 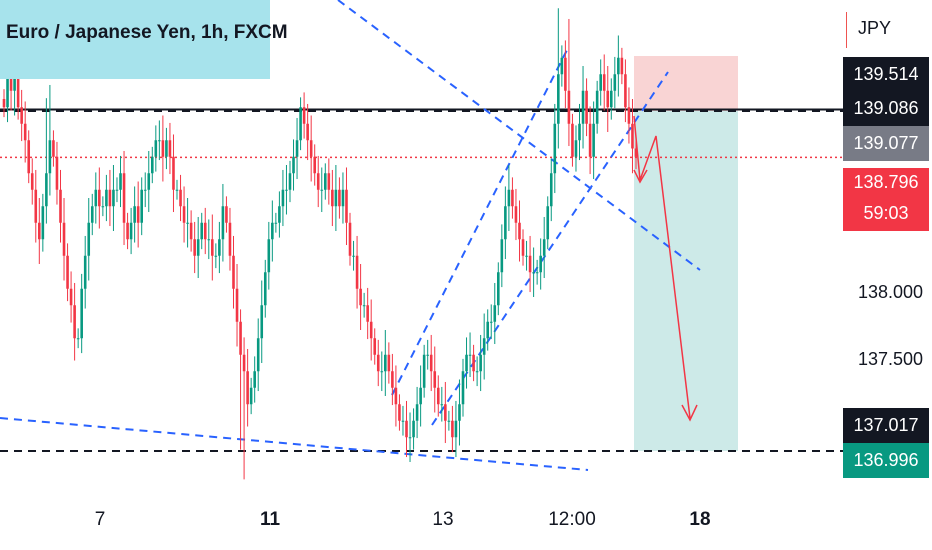 I want to click on currency-label: JPY, so click(x=875, y=28).